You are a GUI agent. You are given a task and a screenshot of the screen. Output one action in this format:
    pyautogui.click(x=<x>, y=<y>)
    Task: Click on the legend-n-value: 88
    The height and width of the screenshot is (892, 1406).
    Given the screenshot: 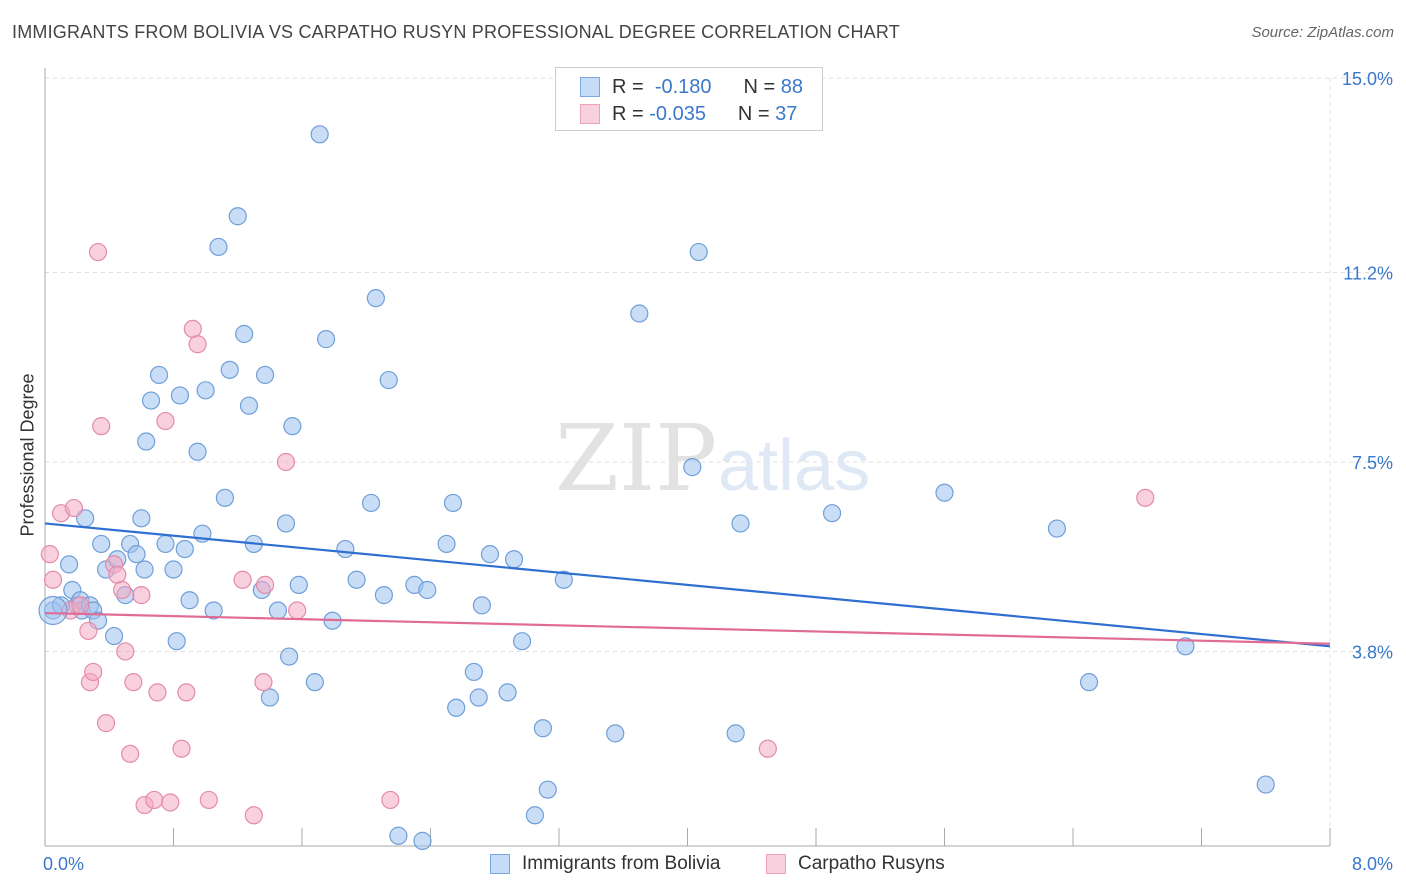 What is the action you would take?
    pyautogui.click(x=791, y=86)
    